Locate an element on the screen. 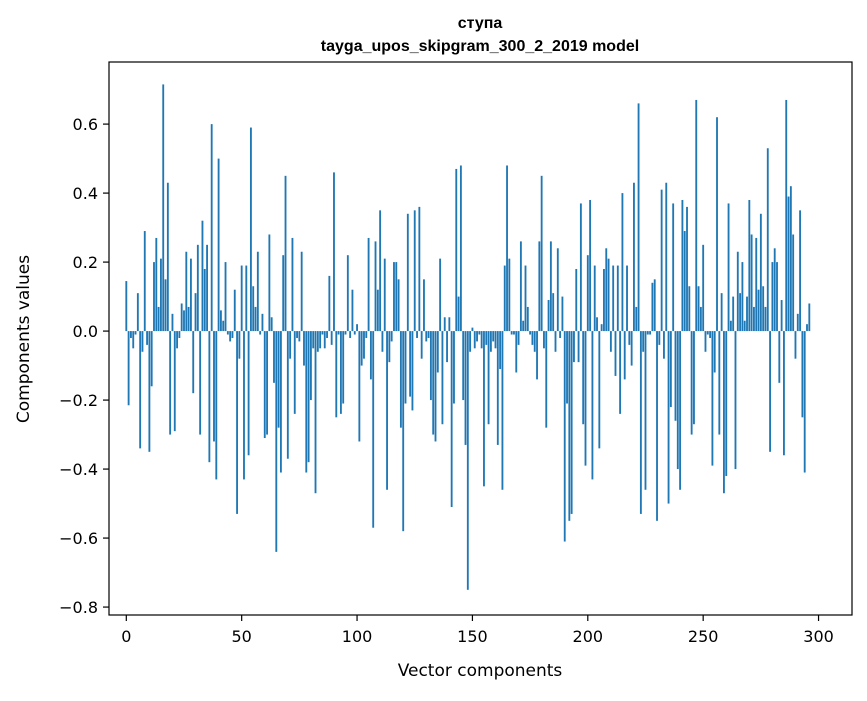 This screenshot has width=867, height=701. x-tick-label: 100 is located at coordinates (357, 636).